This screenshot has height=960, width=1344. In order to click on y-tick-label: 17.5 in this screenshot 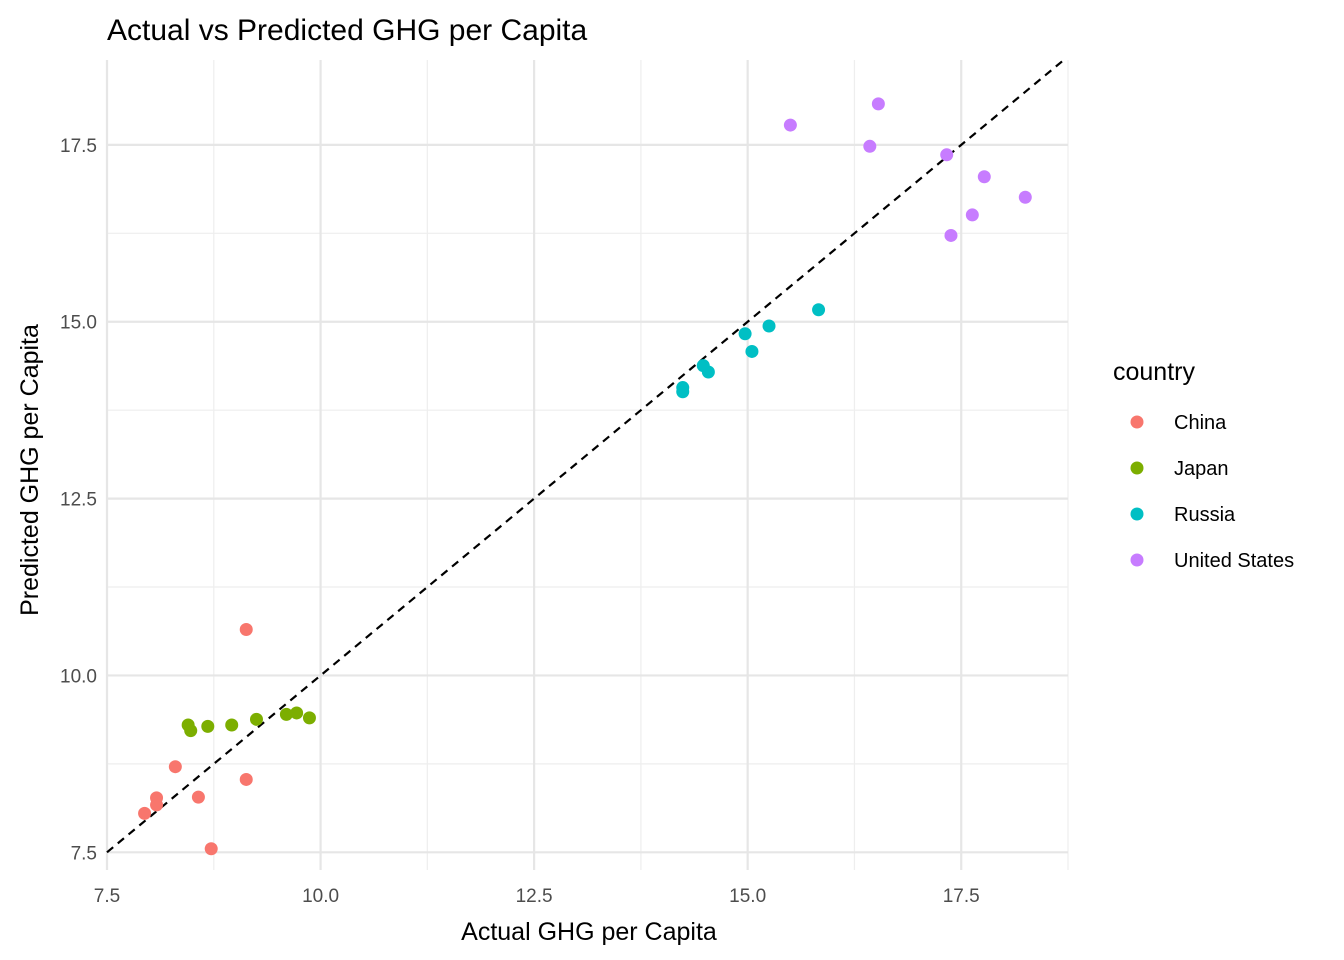, I will do `click(78, 146)`.